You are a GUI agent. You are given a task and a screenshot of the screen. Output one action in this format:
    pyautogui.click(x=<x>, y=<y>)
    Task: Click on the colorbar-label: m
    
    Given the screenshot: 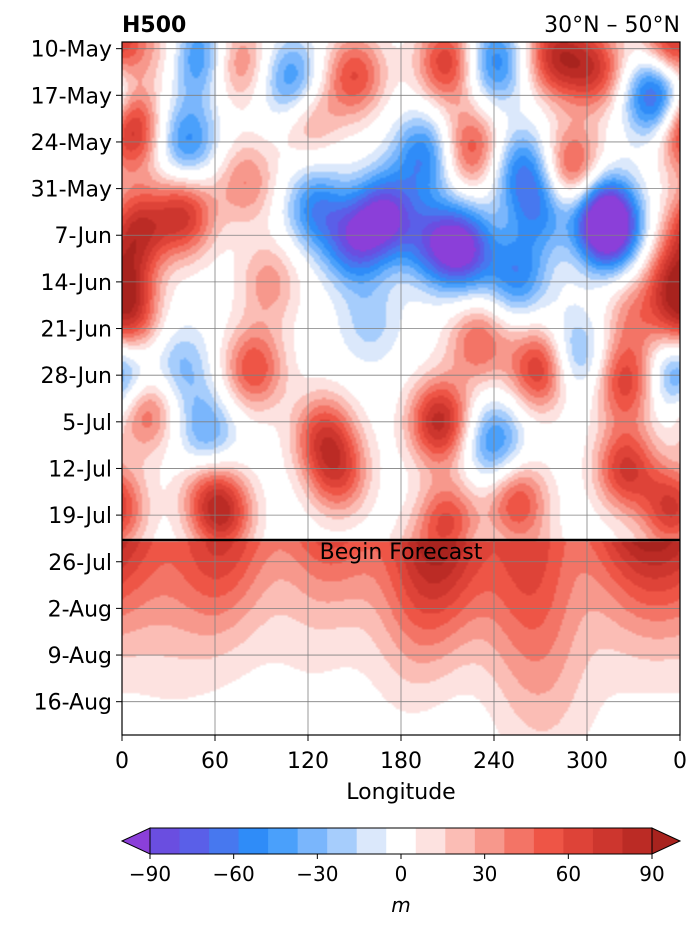 What is the action you would take?
    pyautogui.click(x=400, y=905)
    